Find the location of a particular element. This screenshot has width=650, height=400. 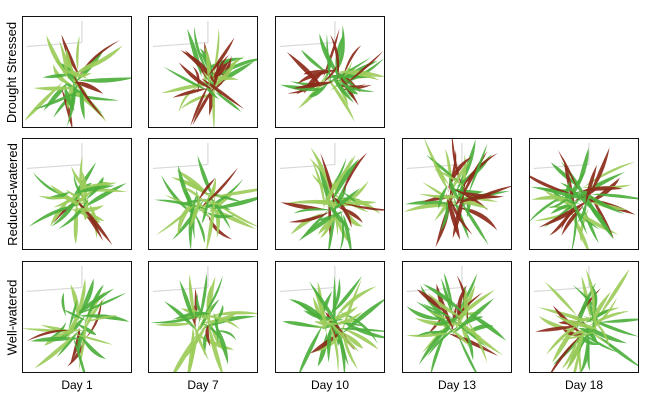

row-label-well: Well-watered is located at coordinates (12, 317).